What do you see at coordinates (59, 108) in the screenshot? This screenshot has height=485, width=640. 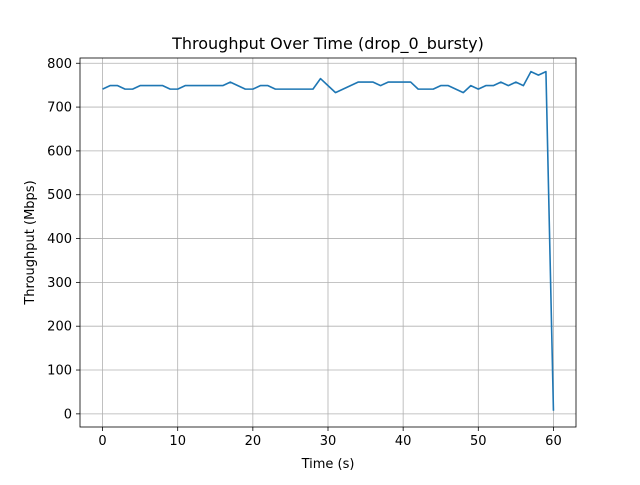 I see `y-tick-label: 700` at bounding box center [59, 108].